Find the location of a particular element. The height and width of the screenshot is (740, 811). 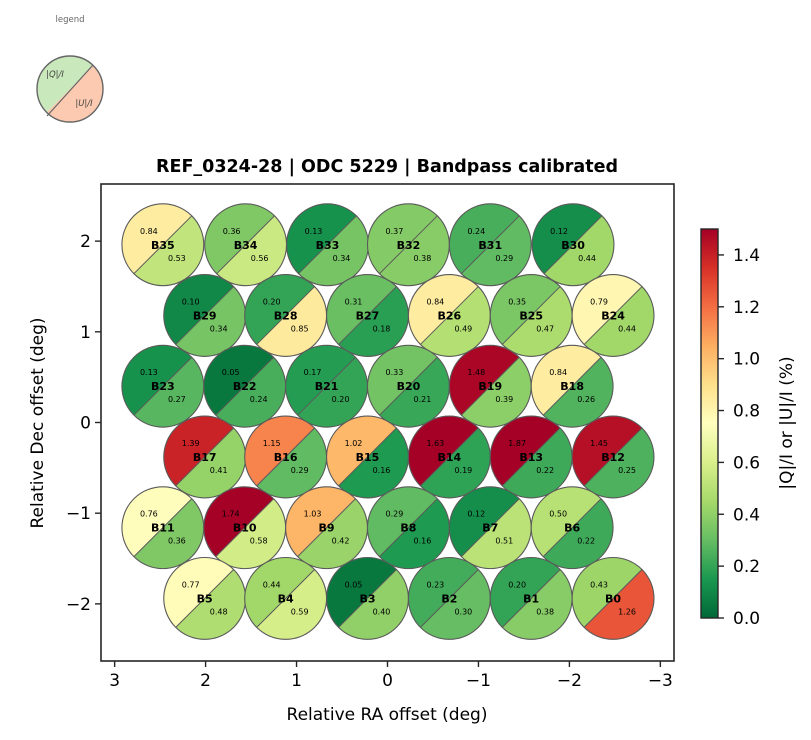

y-axis-label: Relative Dec offset (deg) is located at coordinates (38, 422).